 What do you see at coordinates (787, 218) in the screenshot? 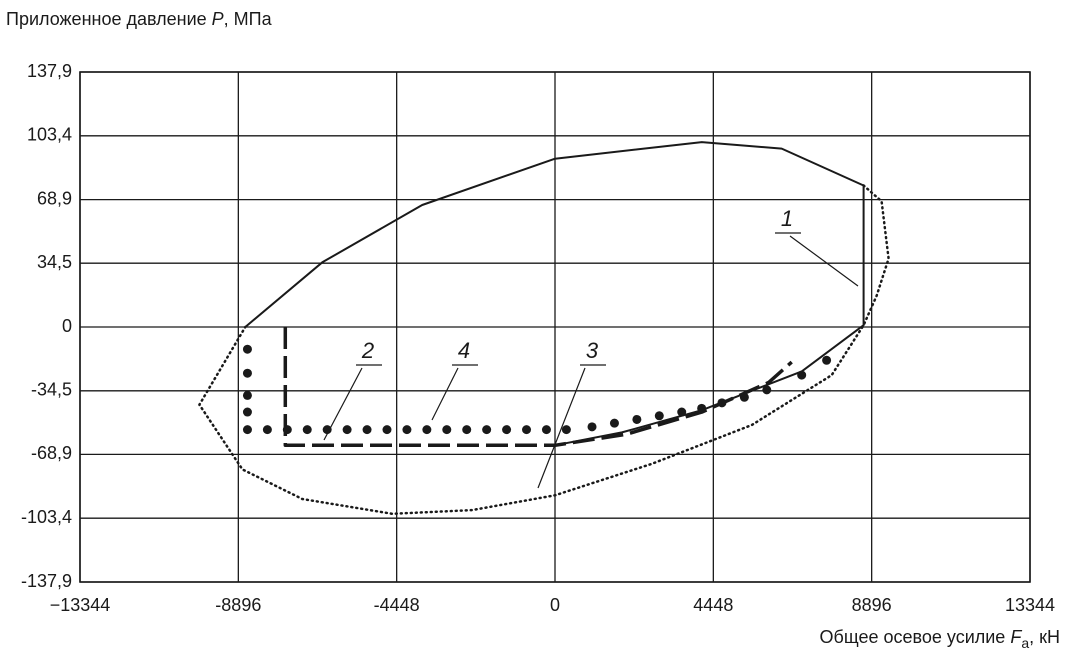
I see `curve-label: 1` at bounding box center [787, 218].